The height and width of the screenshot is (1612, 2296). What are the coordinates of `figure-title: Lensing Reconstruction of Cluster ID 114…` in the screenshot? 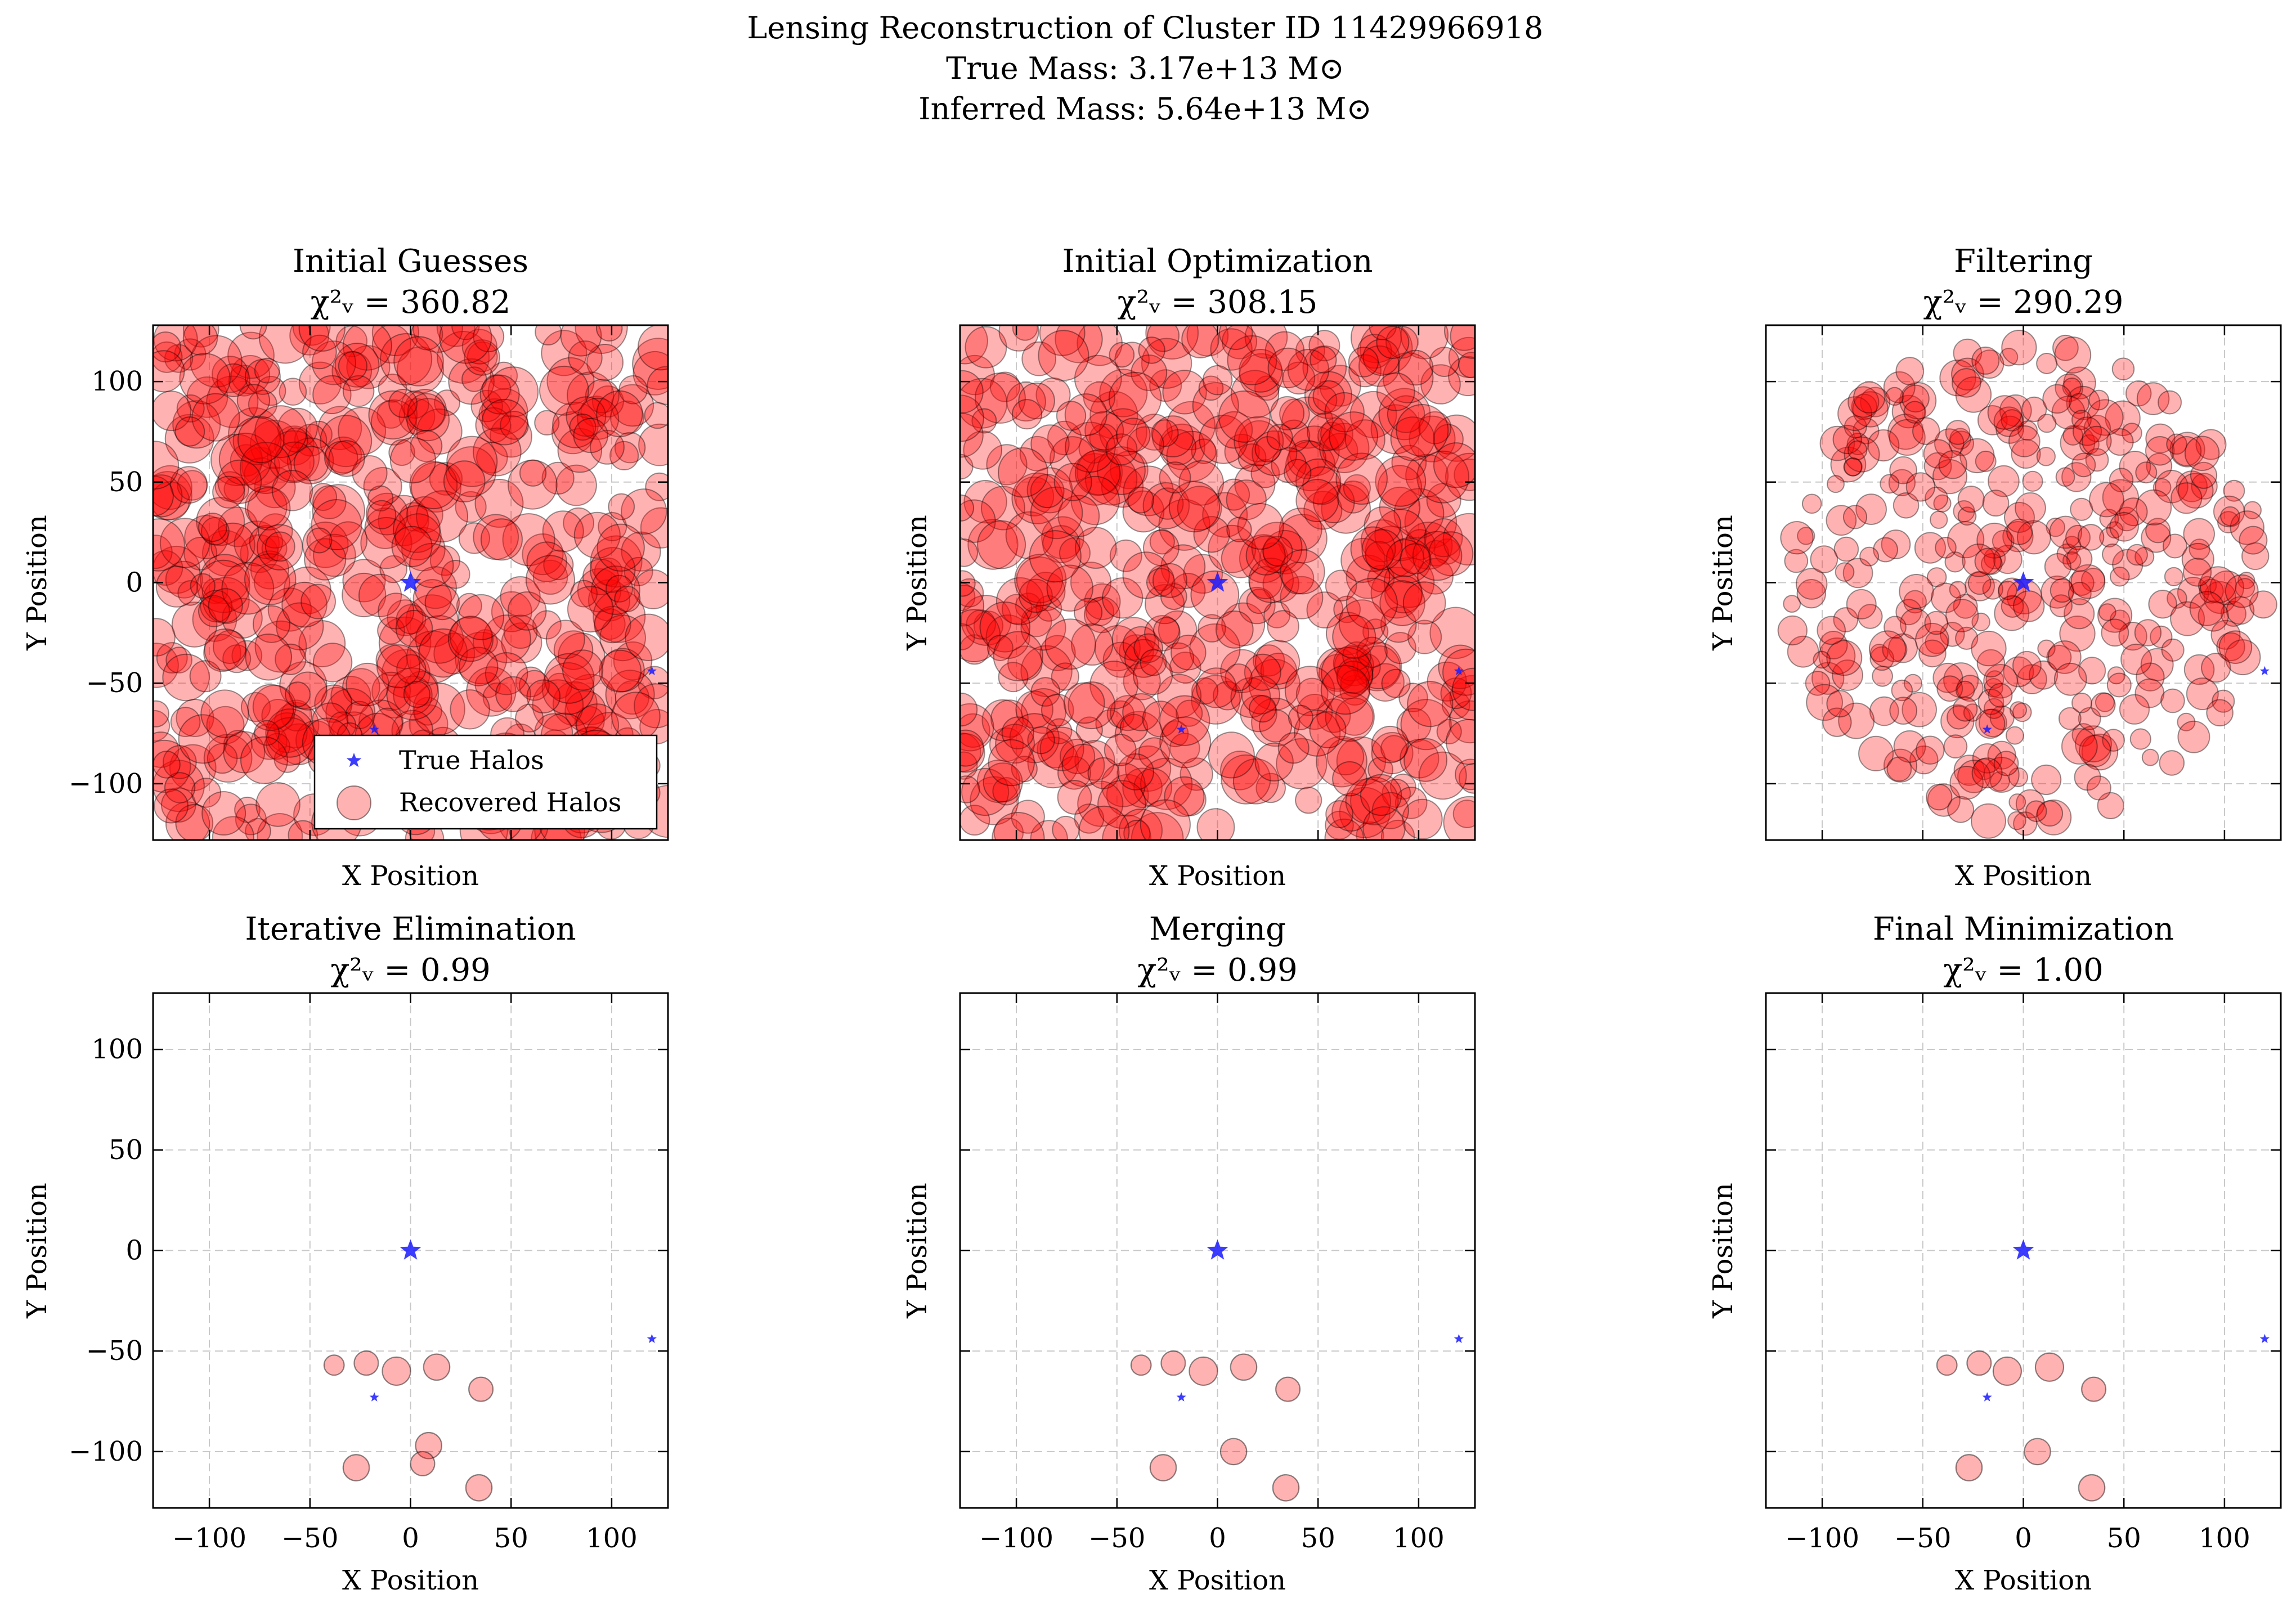 It's located at (1145, 68).